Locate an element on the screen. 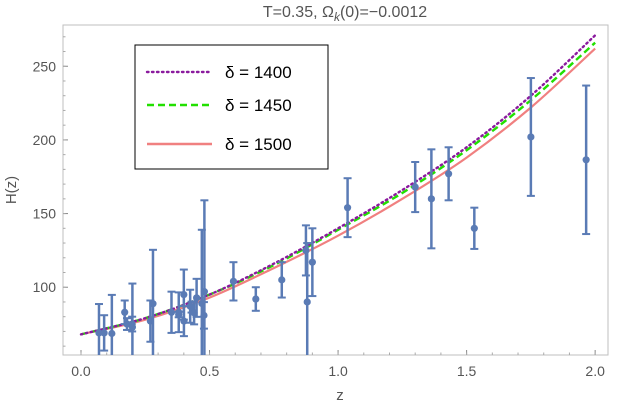 Image resolution: width=635 pixels, height=408 pixels. chart-title: T=0.35, Ωk(0)=−0.0012 is located at coordinates (345, 14).